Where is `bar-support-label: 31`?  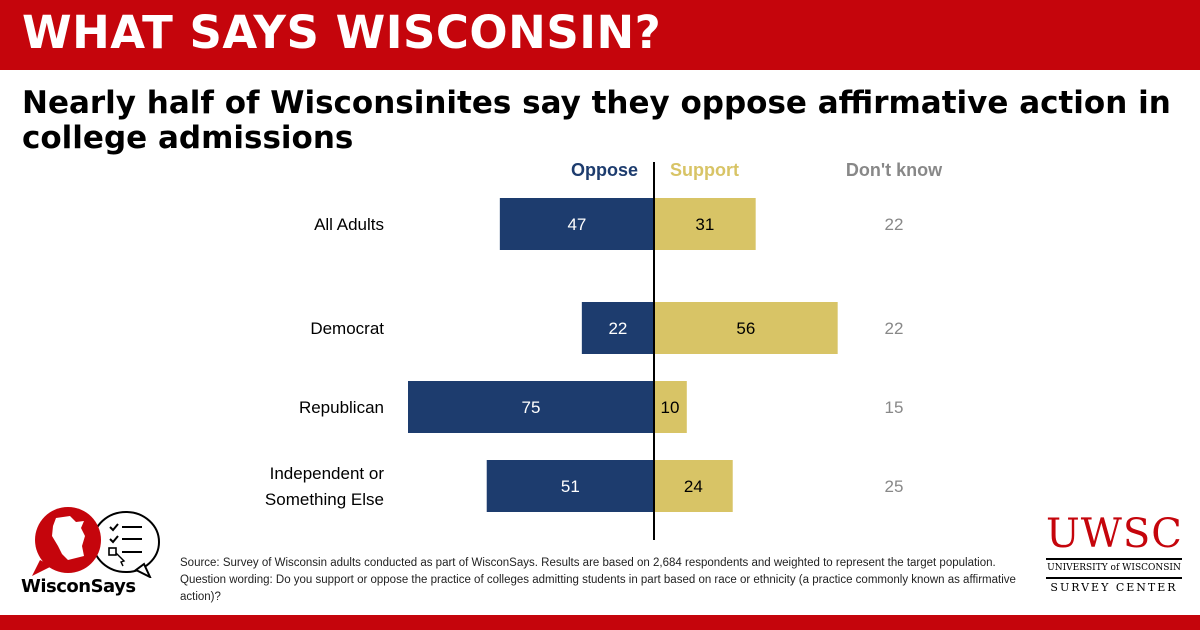 bar-support-label: 31 is located at coordinates (704, 224).